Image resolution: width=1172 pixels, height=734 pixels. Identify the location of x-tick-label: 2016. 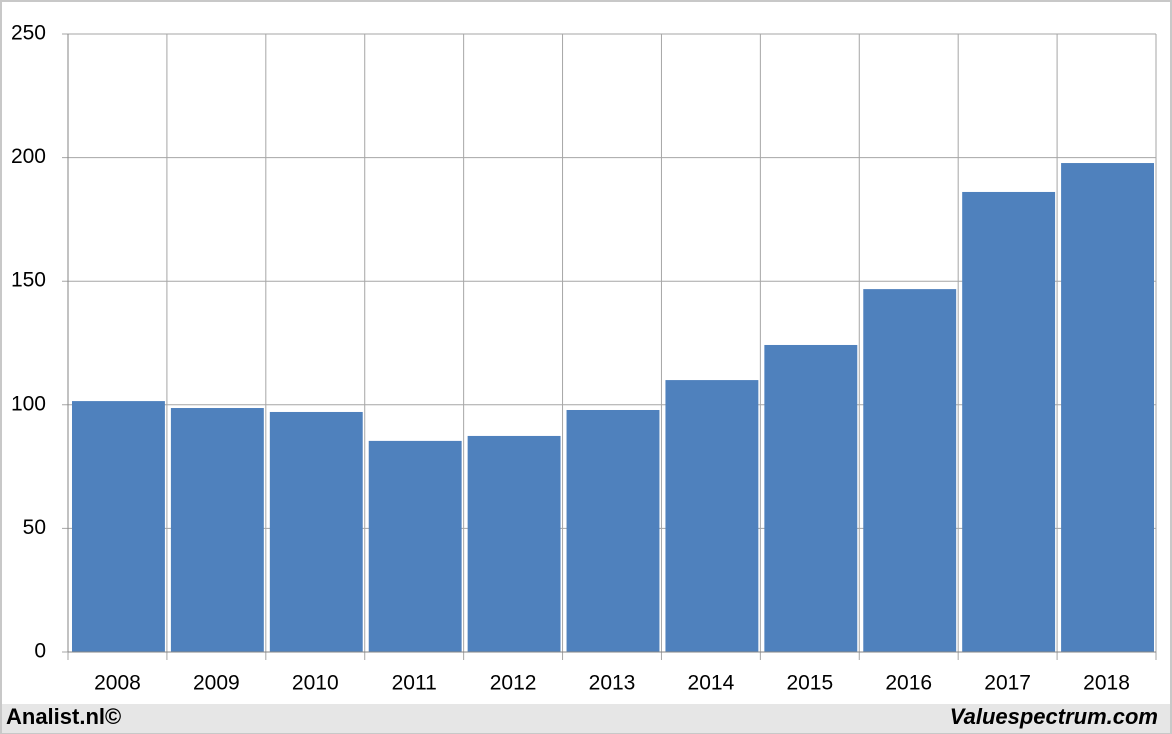
(908, 683).